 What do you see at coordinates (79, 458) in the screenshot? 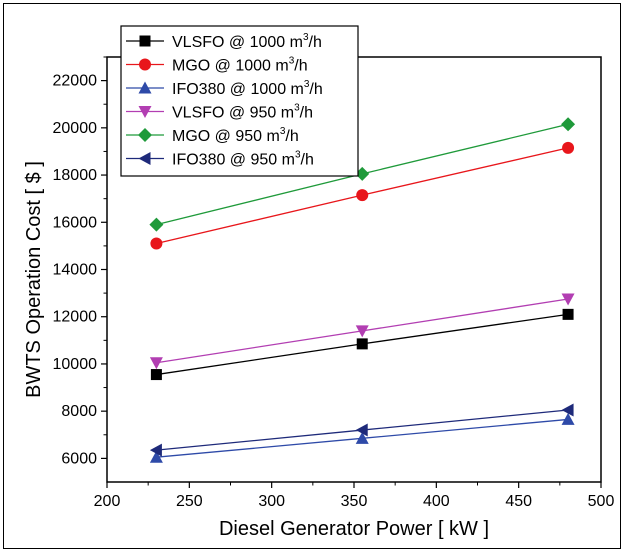
I see `y-tick-label: 6000` at bounding box center [79, 458].